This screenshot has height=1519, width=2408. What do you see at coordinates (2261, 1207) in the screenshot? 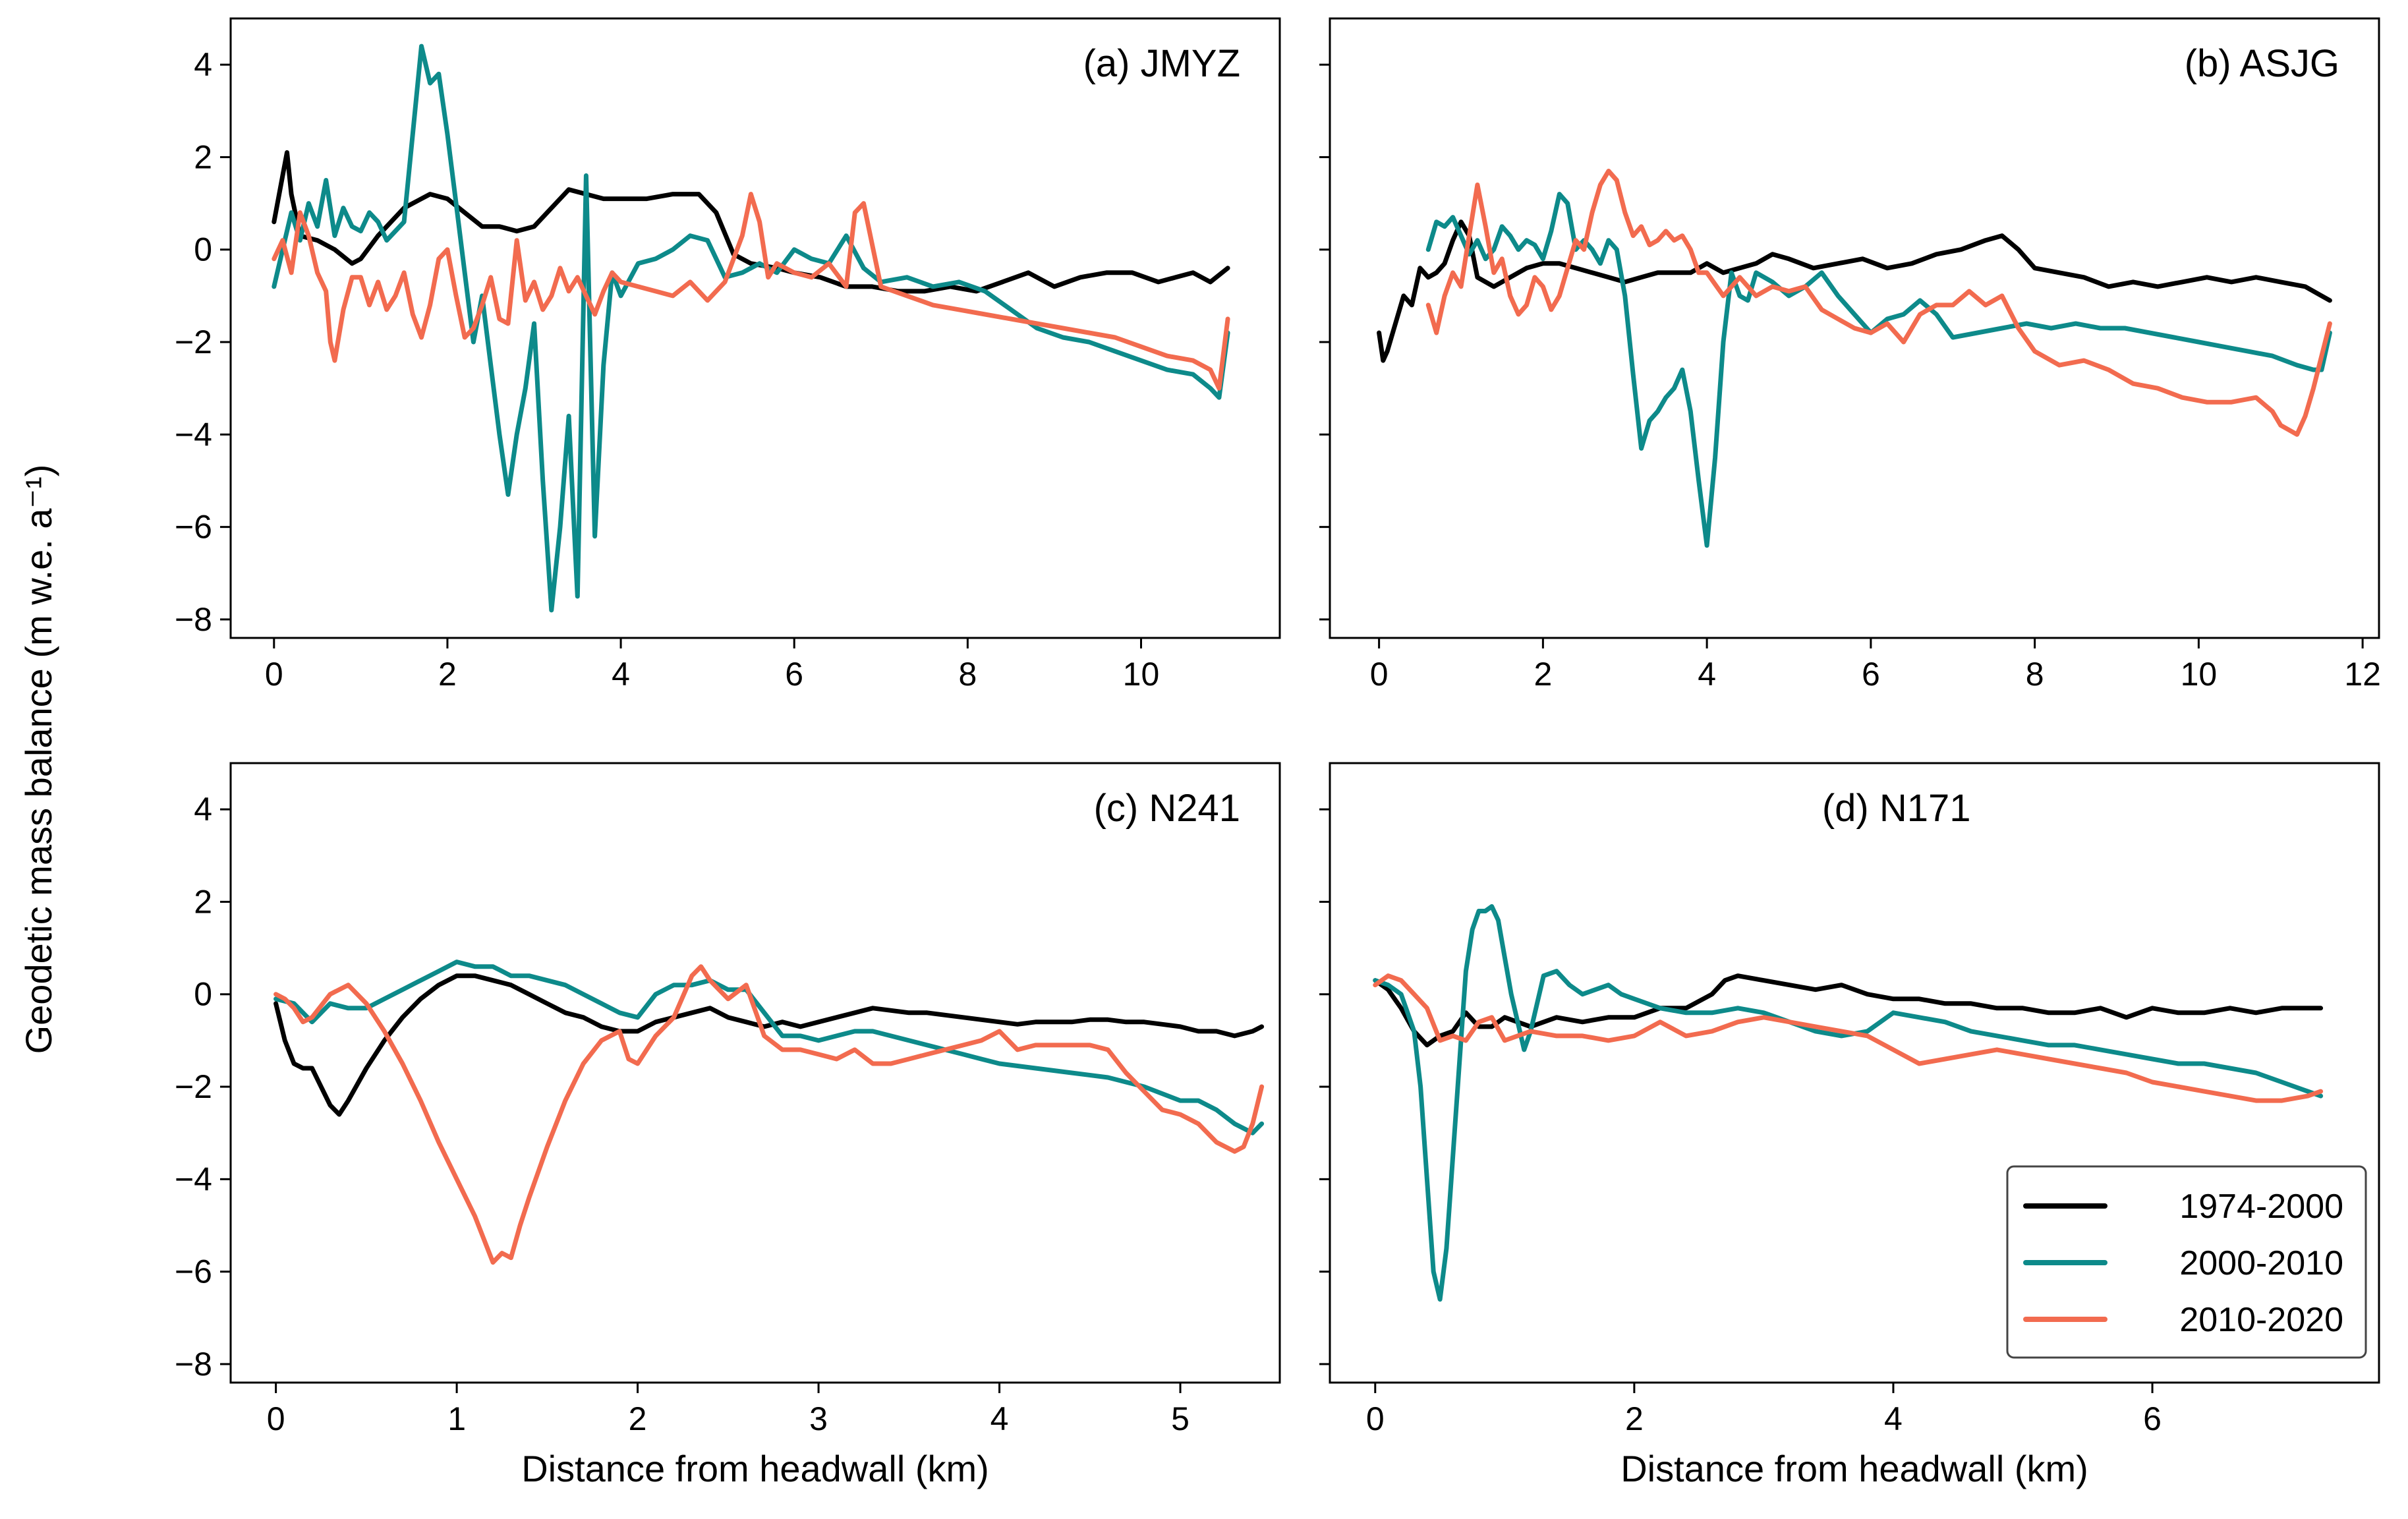
I see `legend-label: 1974-2000` at bounding box center [2261, 1207].